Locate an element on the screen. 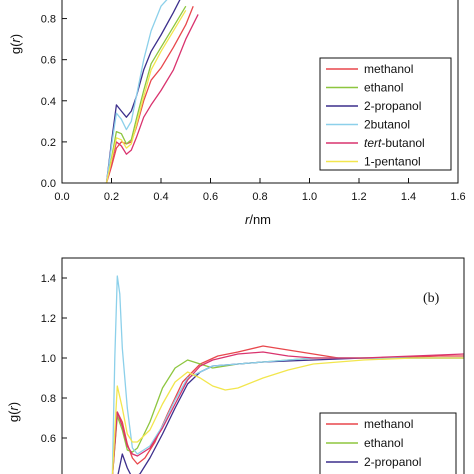 The width and height of the screenshot is (474, 474). series-line-methanol is located at coordinates (149, 94).